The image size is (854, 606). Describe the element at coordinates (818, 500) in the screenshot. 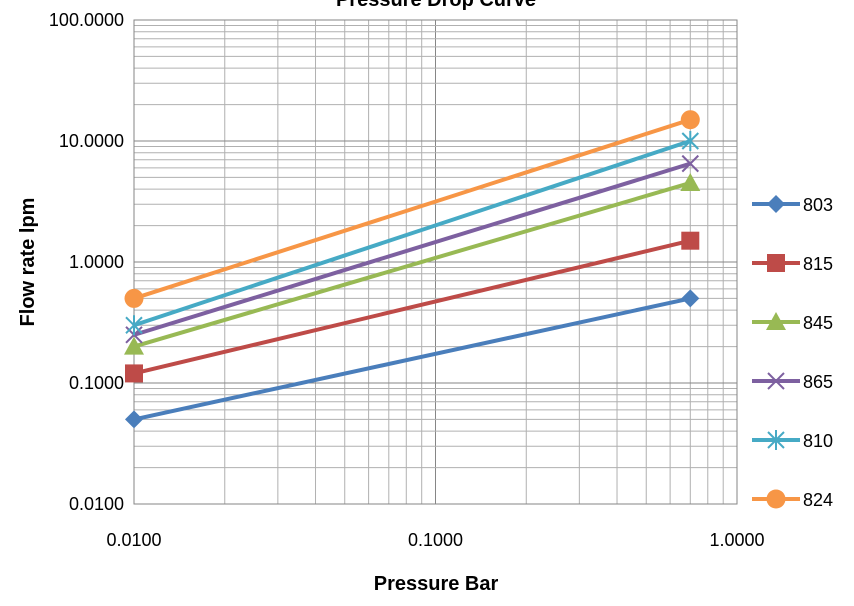

I see `legend-label: 824` at that location.